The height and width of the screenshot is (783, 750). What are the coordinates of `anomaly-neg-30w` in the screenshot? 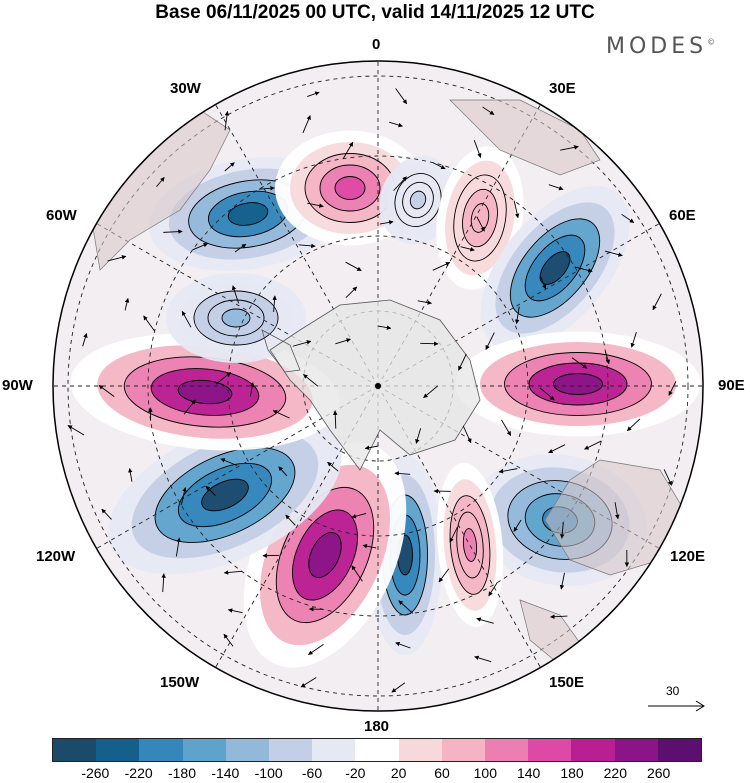 It's located at (248, 214).